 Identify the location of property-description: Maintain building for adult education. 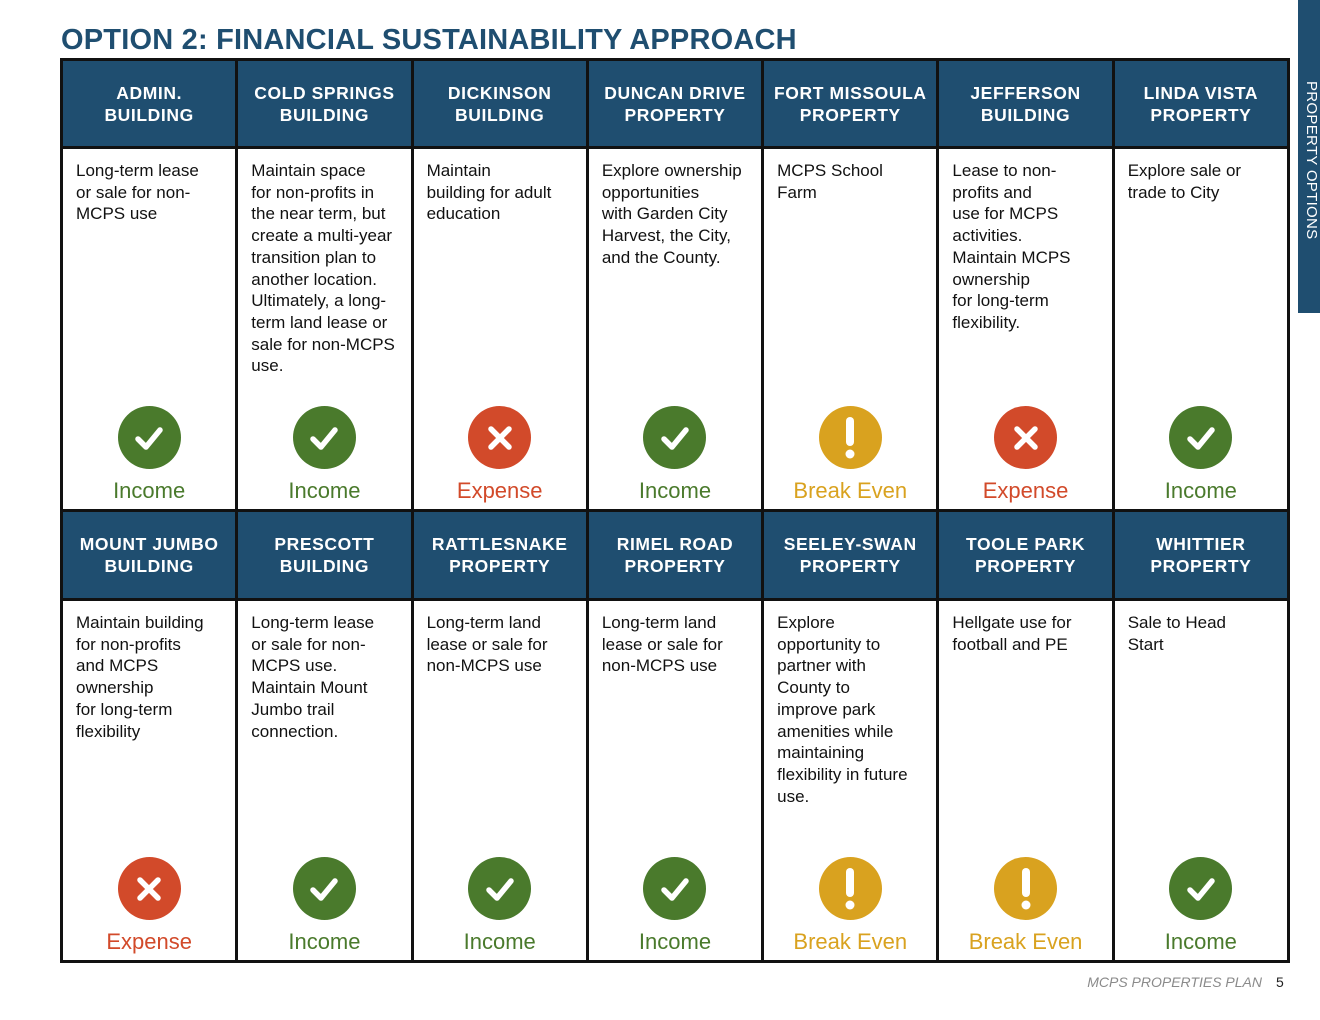
(489, 192).